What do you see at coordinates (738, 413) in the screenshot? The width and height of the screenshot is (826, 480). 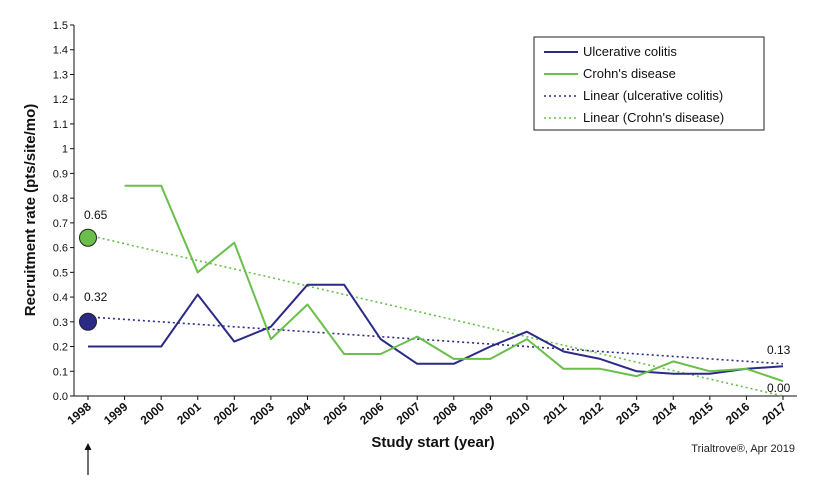 I see `x-tick-label: 2016` at bounding box center [738, 413].